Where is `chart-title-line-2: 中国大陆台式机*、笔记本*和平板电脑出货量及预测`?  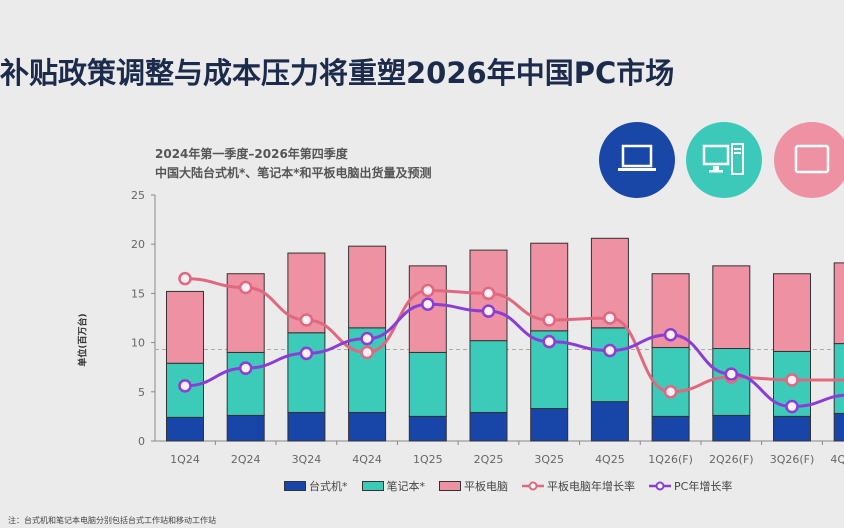 chart-title-line-2: 中国大陆台式机*、笔记本*和平板电脑出货量及预测 is located at coordinates (293, 173).